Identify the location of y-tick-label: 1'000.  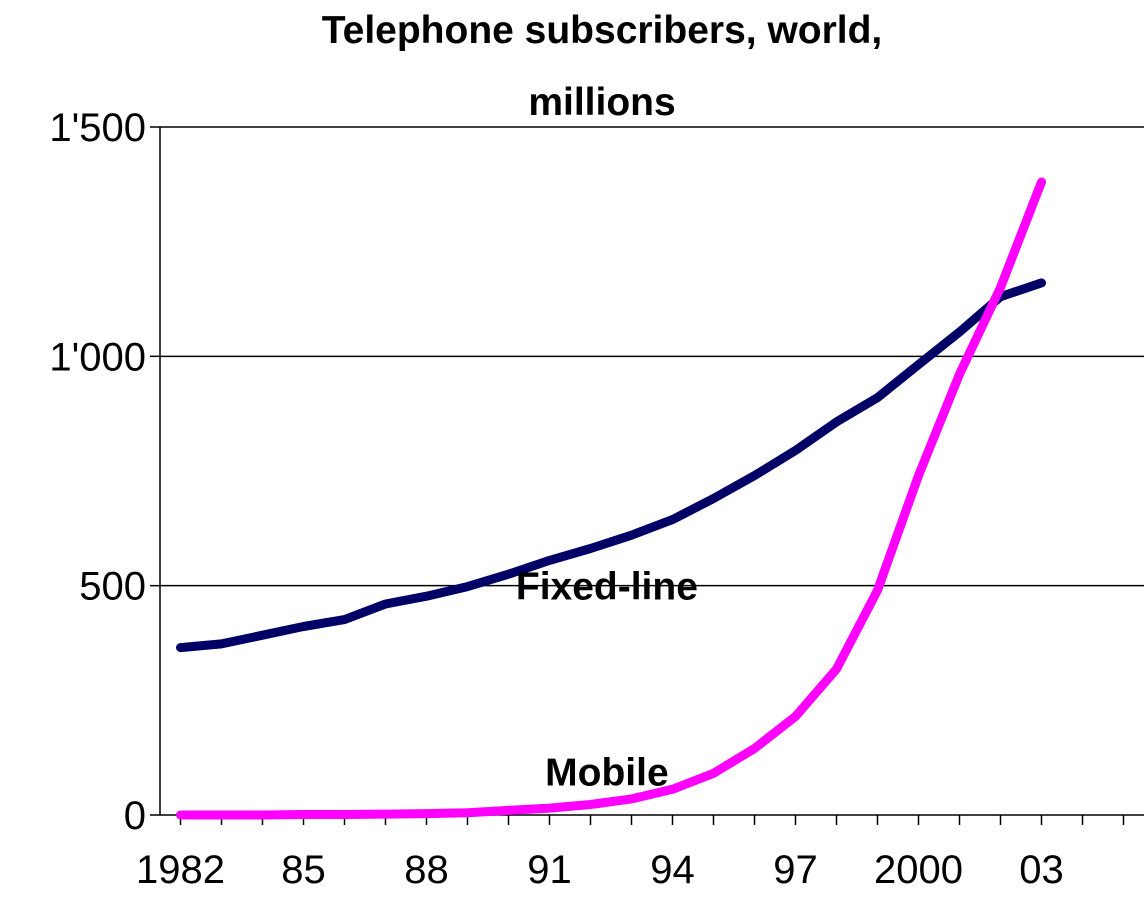
(97, 357).